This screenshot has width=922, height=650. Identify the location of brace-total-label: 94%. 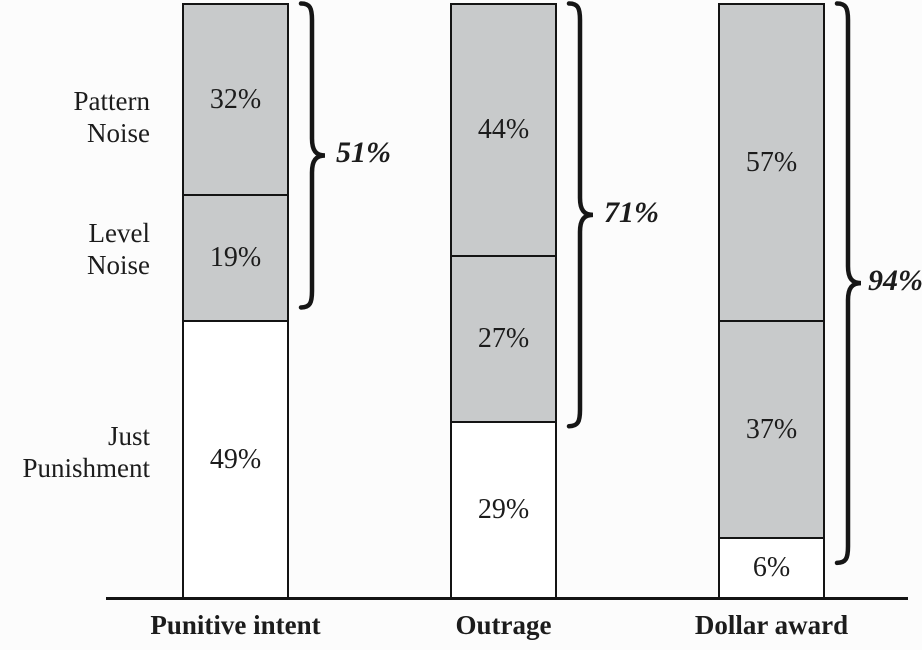
(895, 281).